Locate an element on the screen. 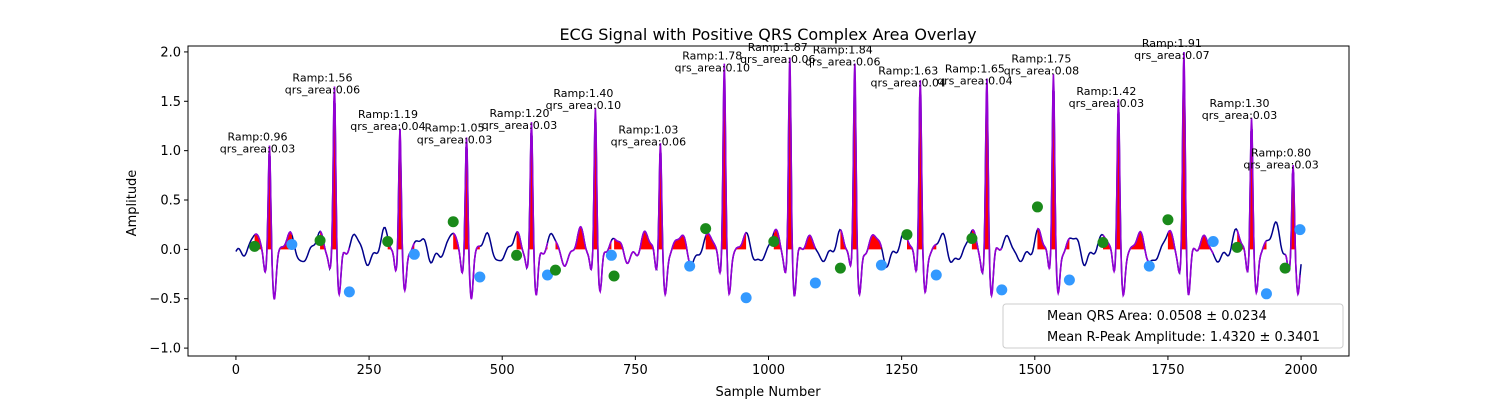 This screenshot has height=404, width=1500. legend-frame is located at coordinates (1173, 326).